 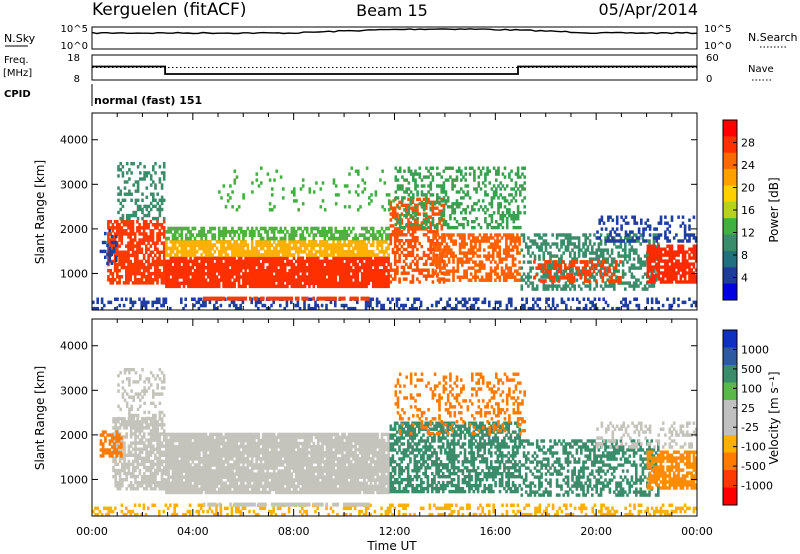 I want to click on power-region, so click(x=277, y=248).